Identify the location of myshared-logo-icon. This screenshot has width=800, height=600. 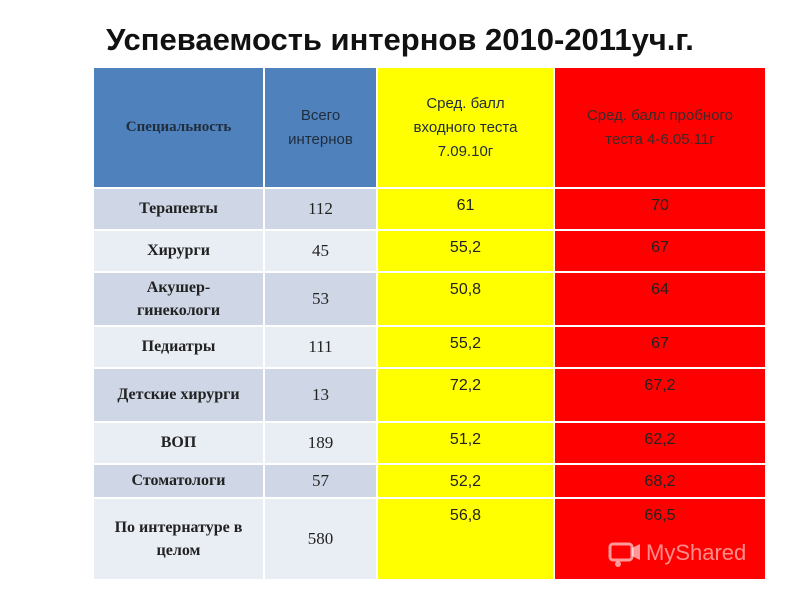
(624, 554).